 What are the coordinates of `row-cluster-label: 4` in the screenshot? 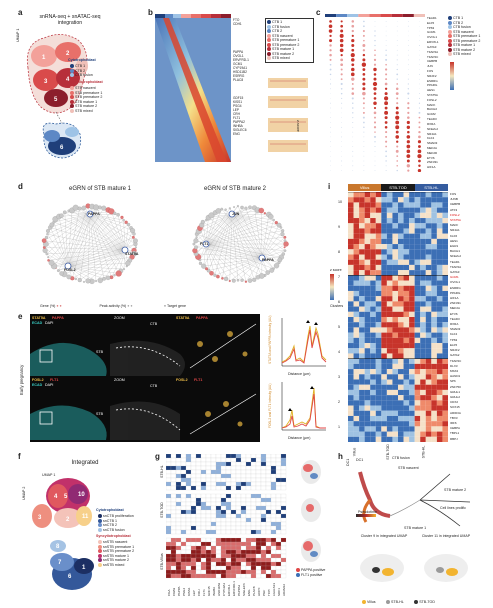 It's located at (339, 352).